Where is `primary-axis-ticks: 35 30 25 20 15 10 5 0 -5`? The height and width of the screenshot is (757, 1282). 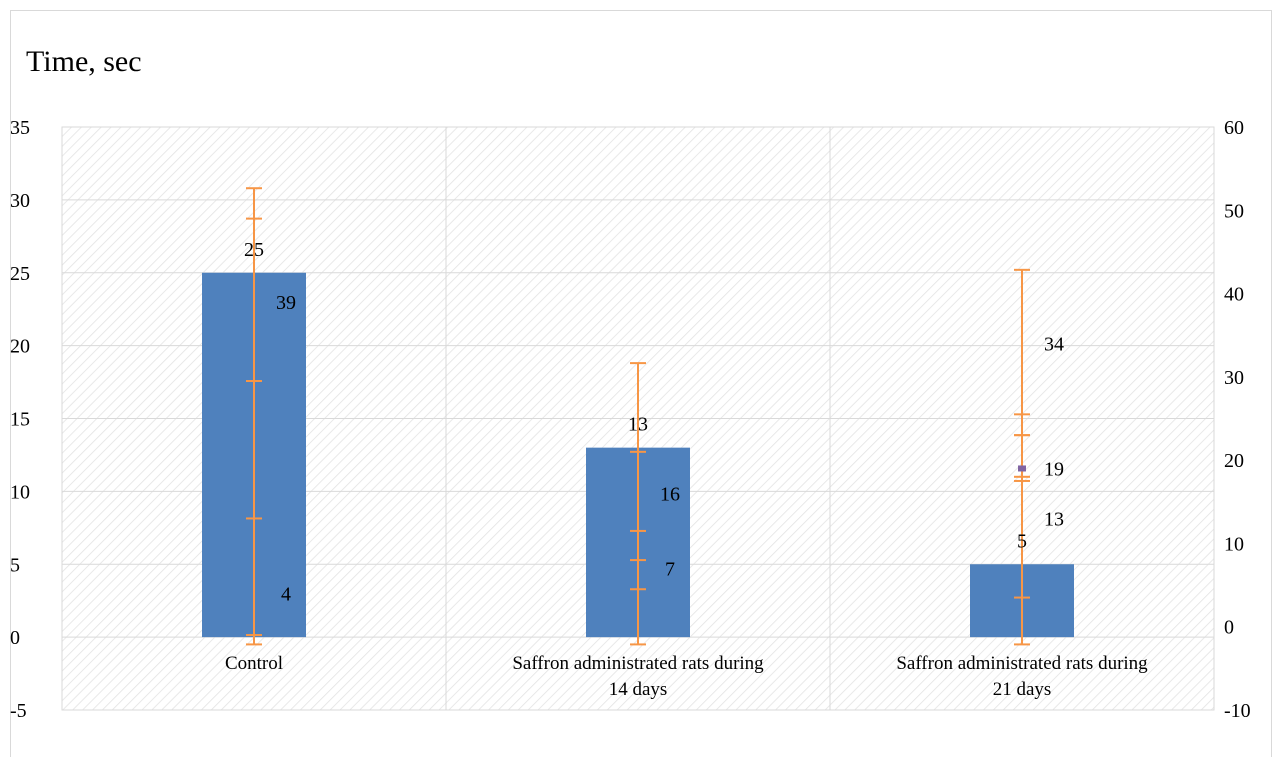
primary-axis-ticks: 35 30 25 20 15 10 5 0 -5 is located at coordinates (20, 419).